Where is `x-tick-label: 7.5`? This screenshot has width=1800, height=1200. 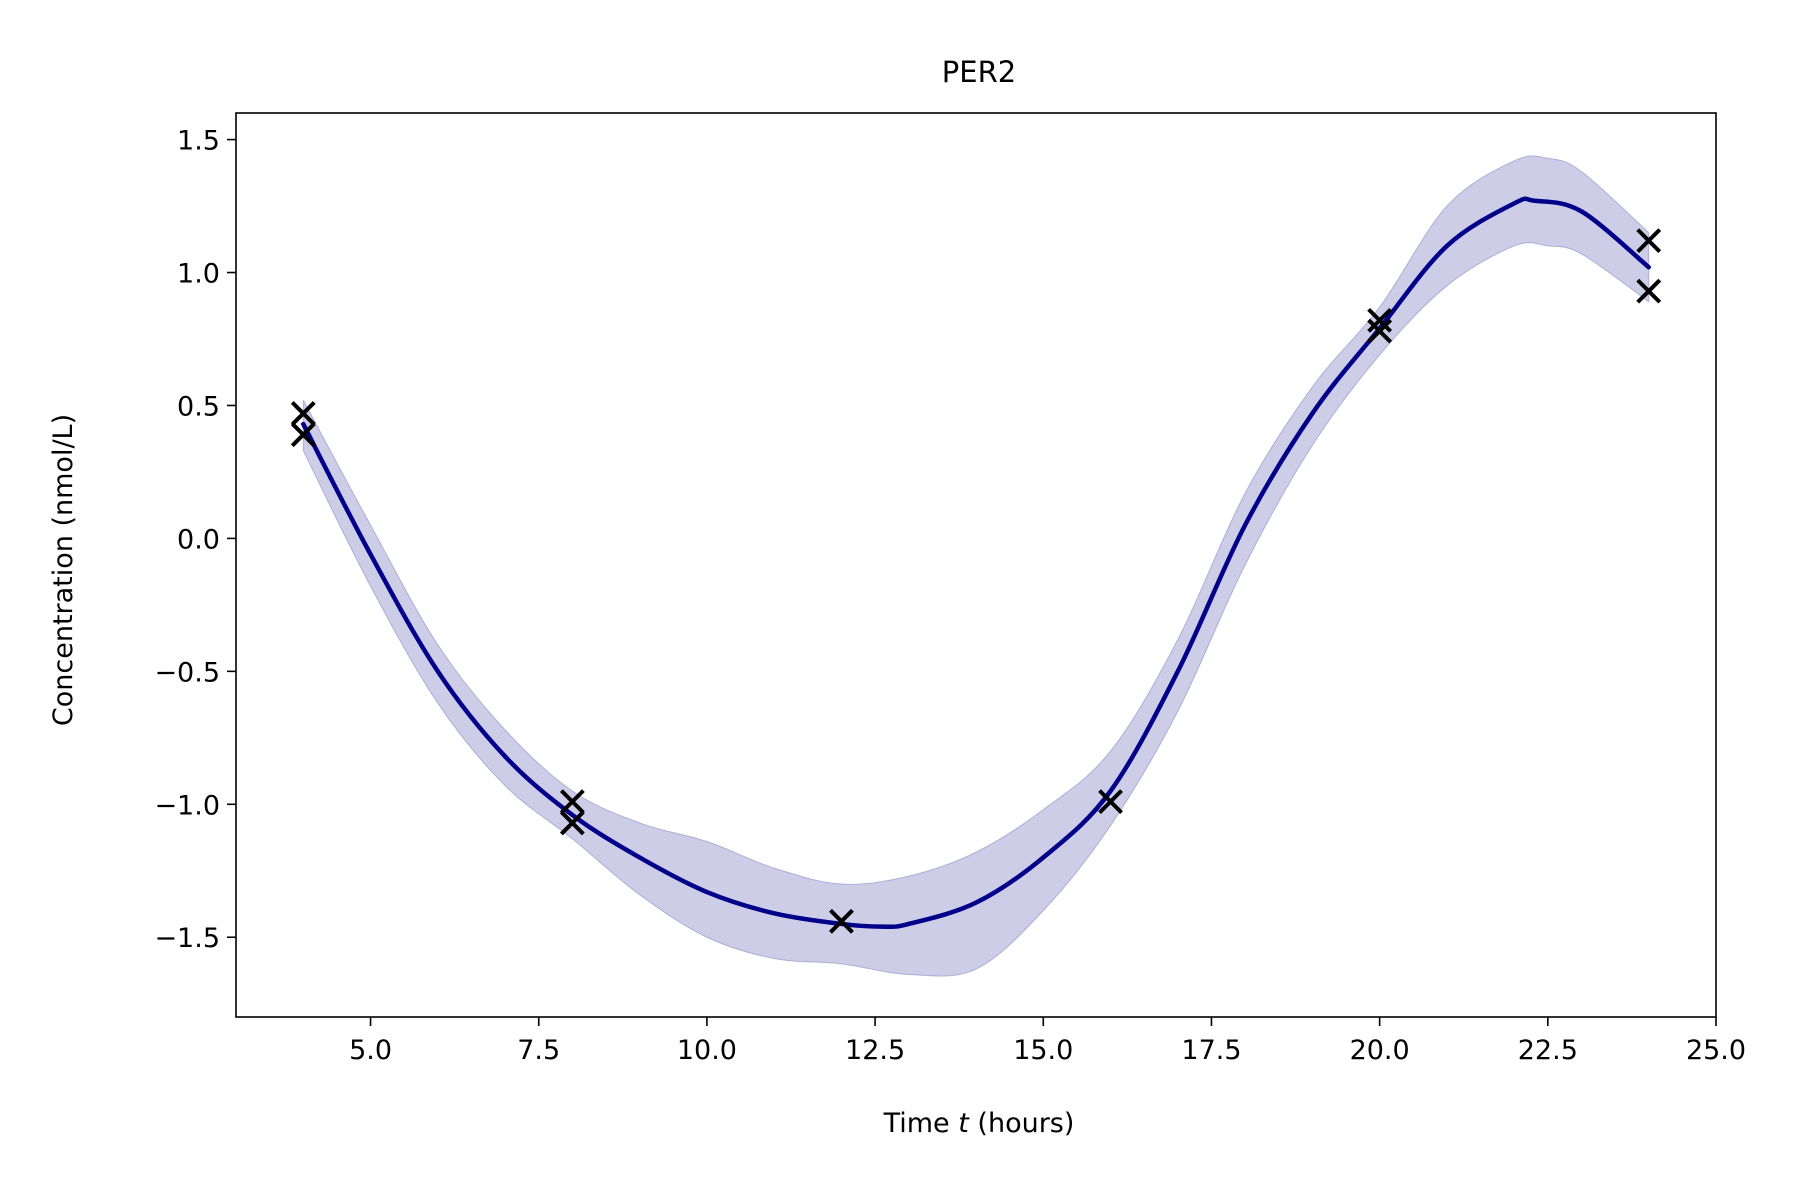 x-tick-label: 7.5 is located at coordinates (538, 1050).